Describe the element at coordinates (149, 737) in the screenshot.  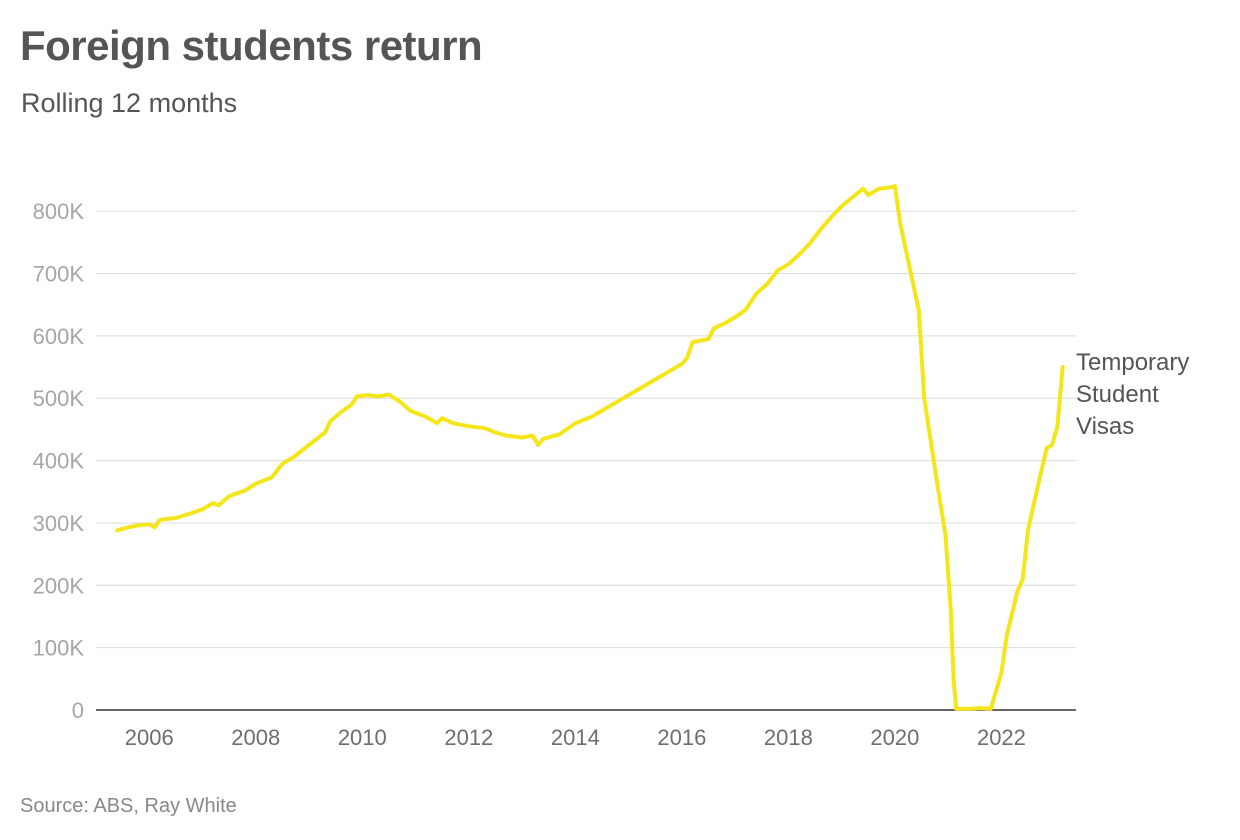
I see `x-tick-label: 2006` at that location.